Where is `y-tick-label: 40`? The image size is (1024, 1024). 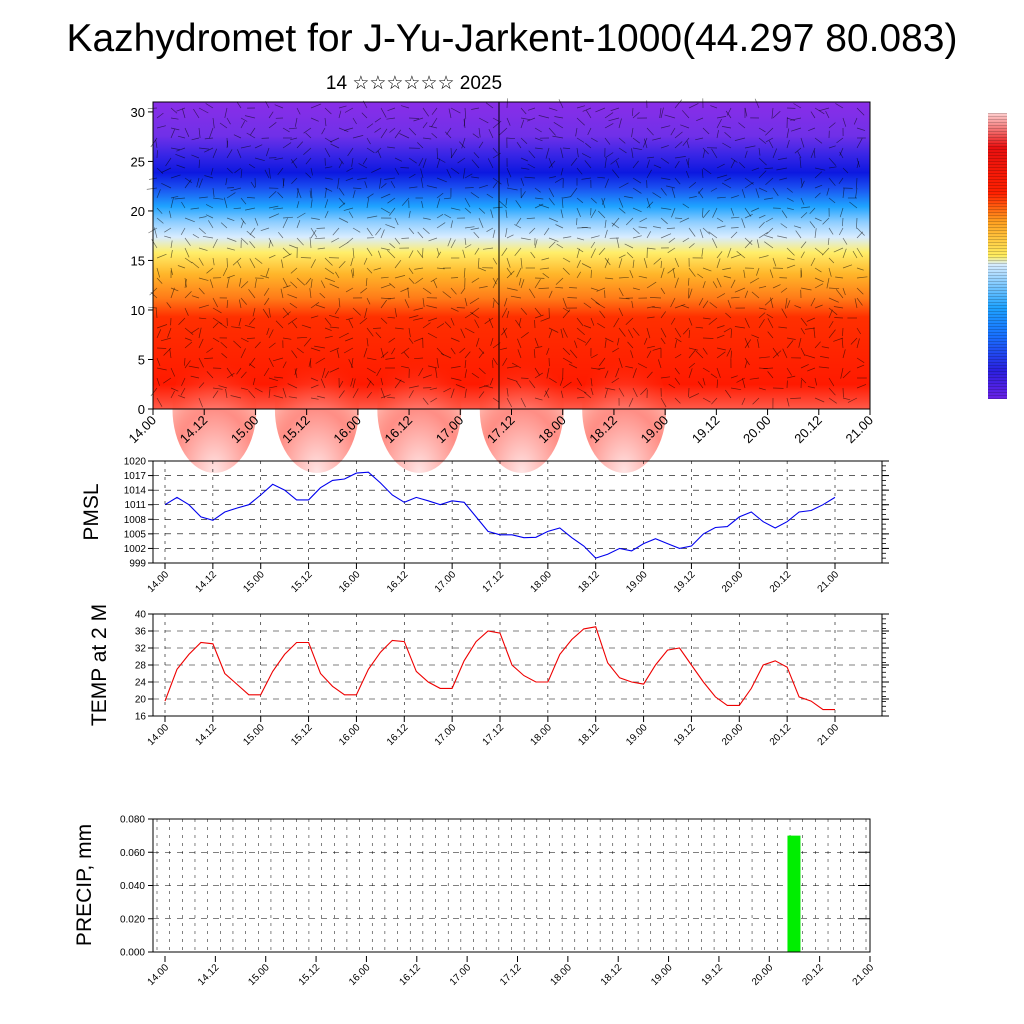 y-tick-label: 40 is located at coordinates (141, 615).